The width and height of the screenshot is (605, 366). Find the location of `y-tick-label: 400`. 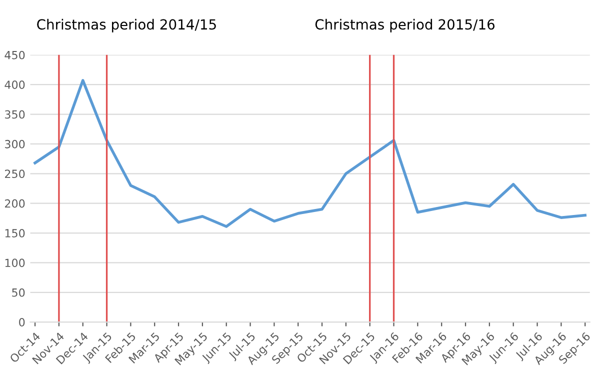

y-tick-label: 400 is located at coordinates (14, 84).